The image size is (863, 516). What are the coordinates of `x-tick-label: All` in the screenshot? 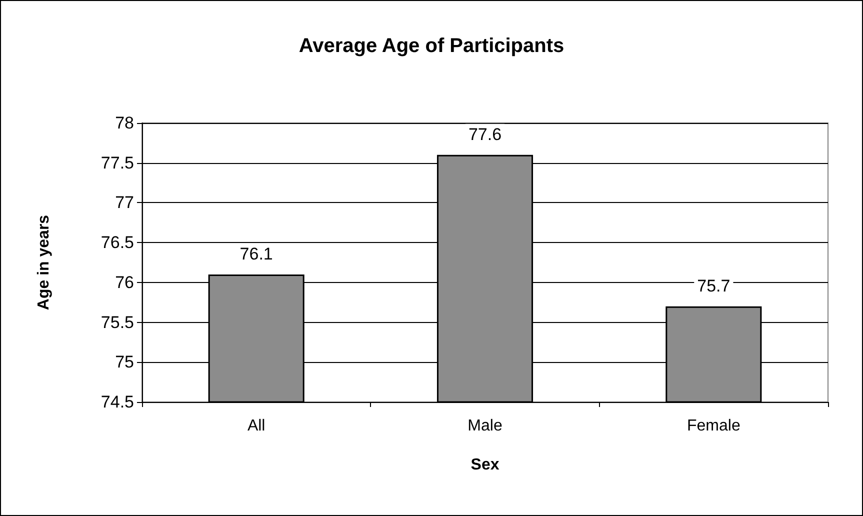 It's located at (256, 426).